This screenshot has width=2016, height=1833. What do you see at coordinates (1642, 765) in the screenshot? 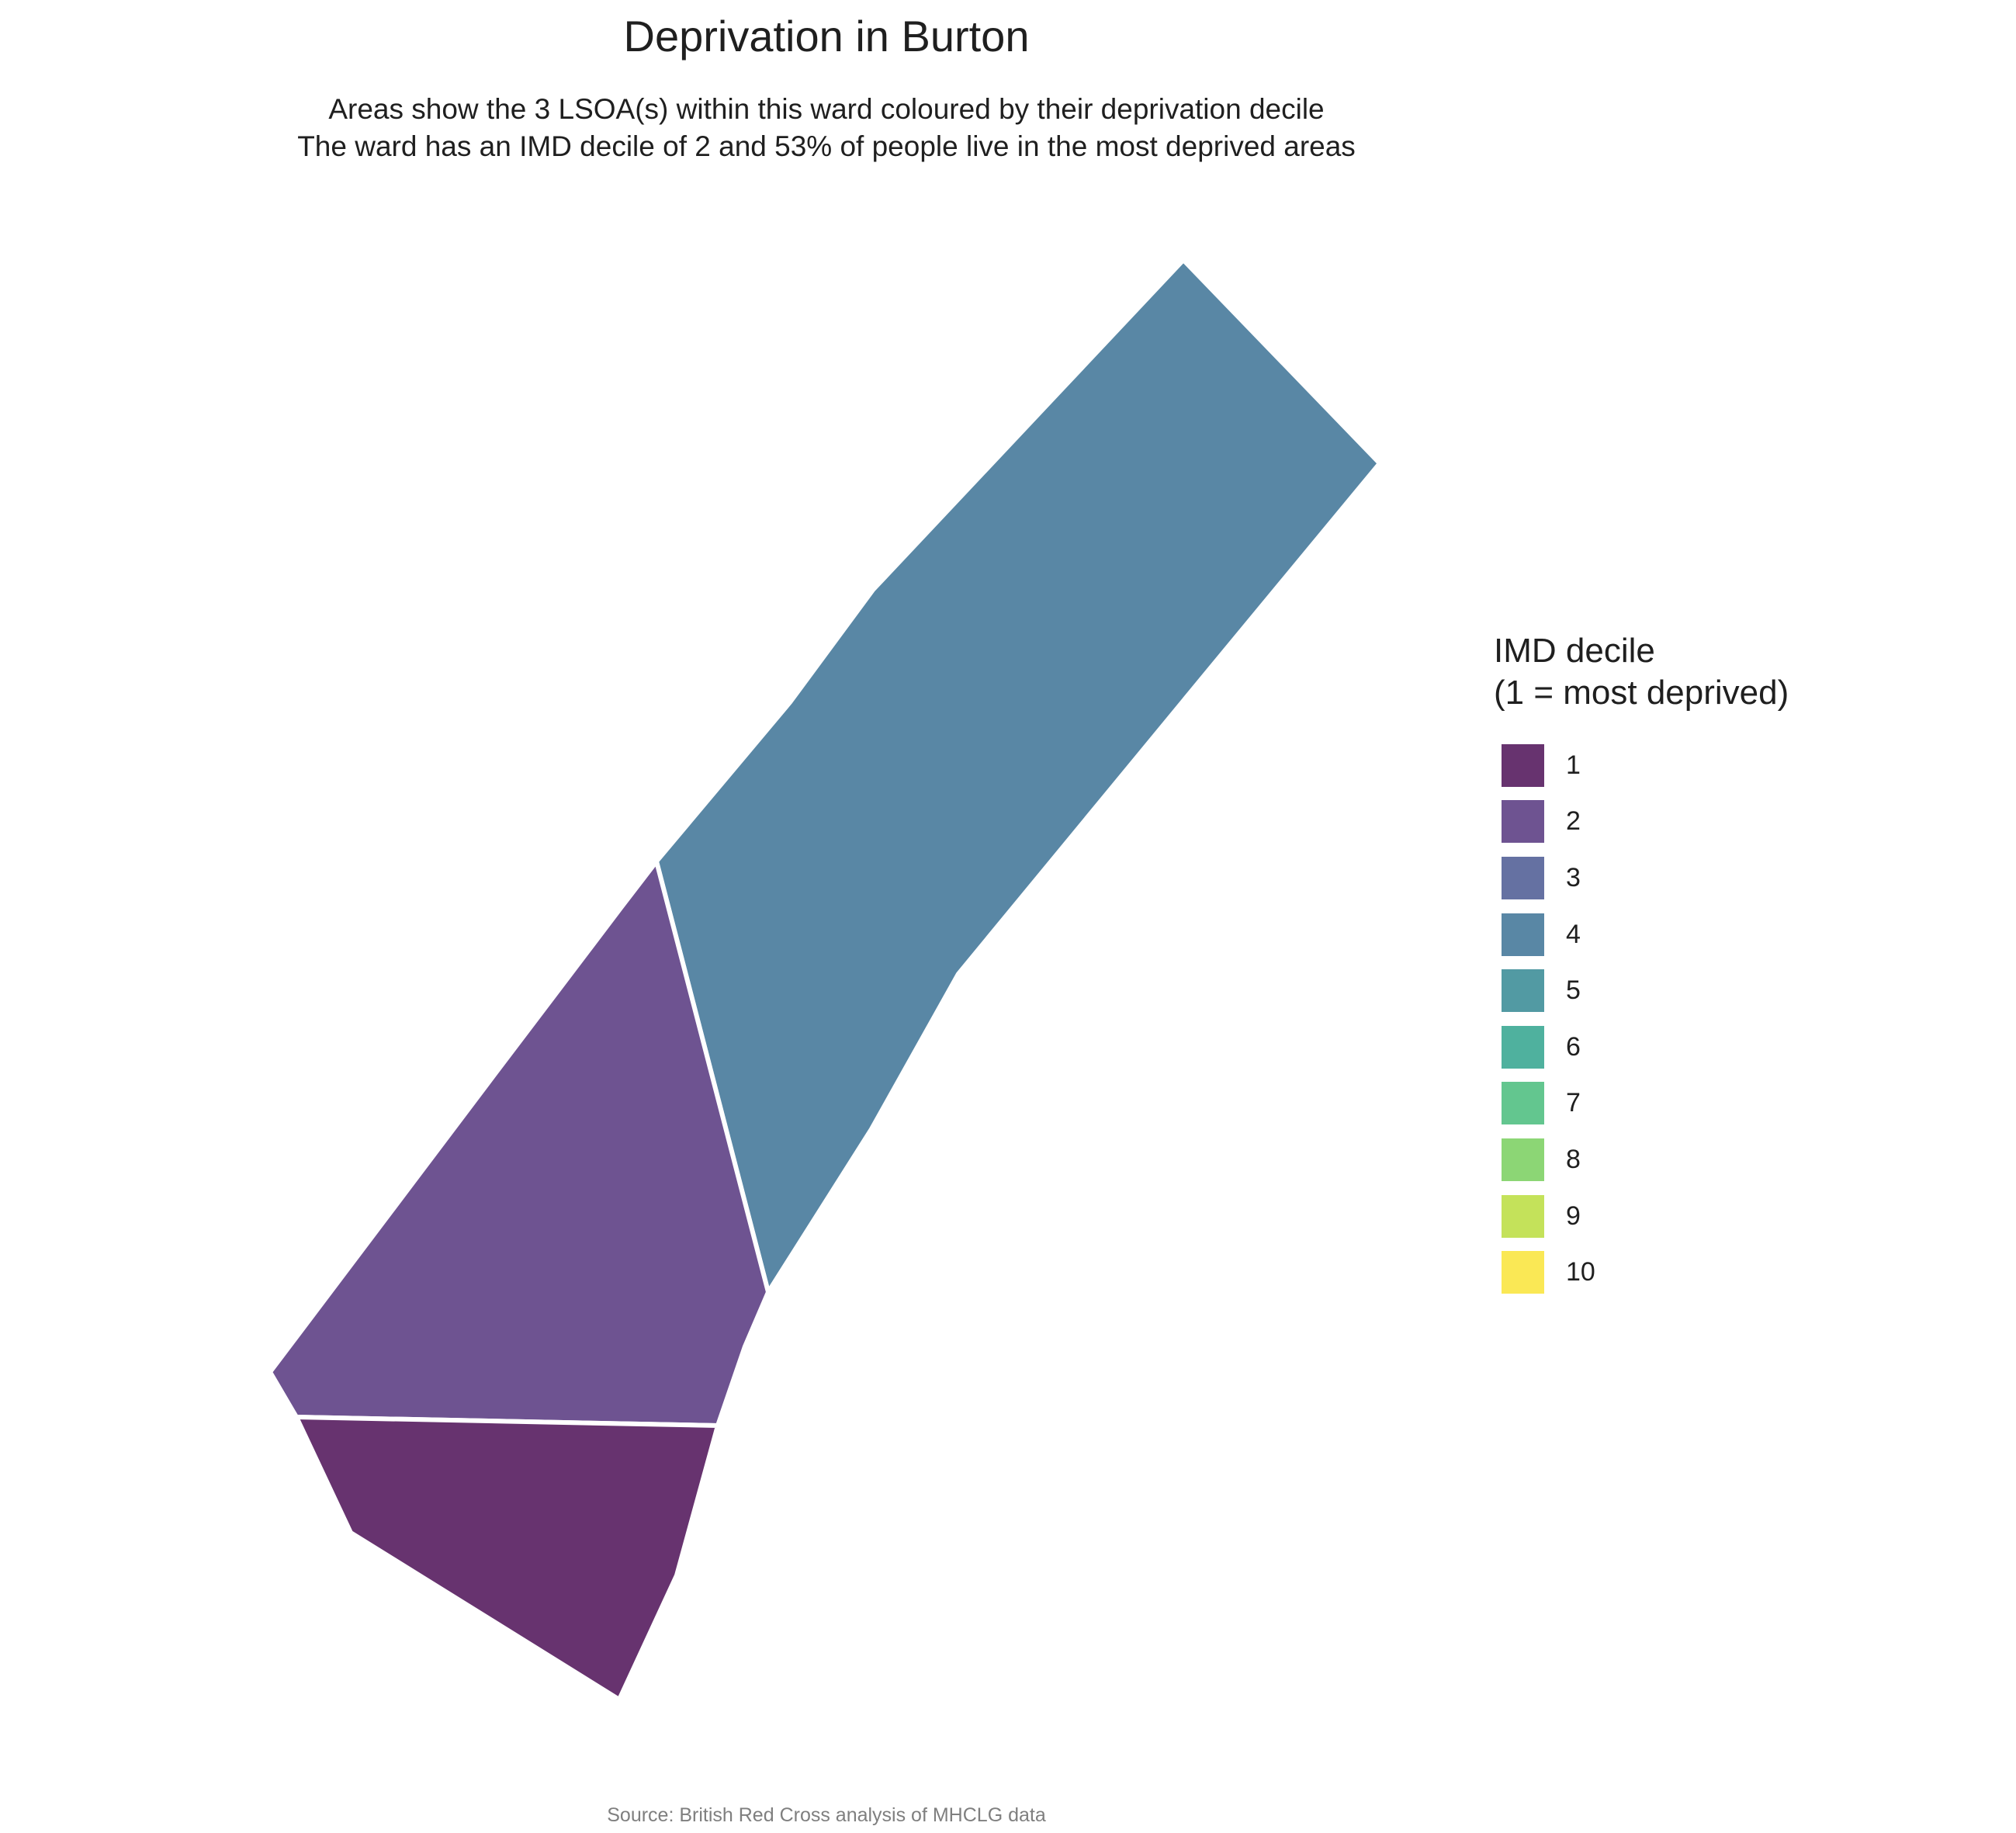
I see `legend-item: 1` at bounding box center [1642, 765].